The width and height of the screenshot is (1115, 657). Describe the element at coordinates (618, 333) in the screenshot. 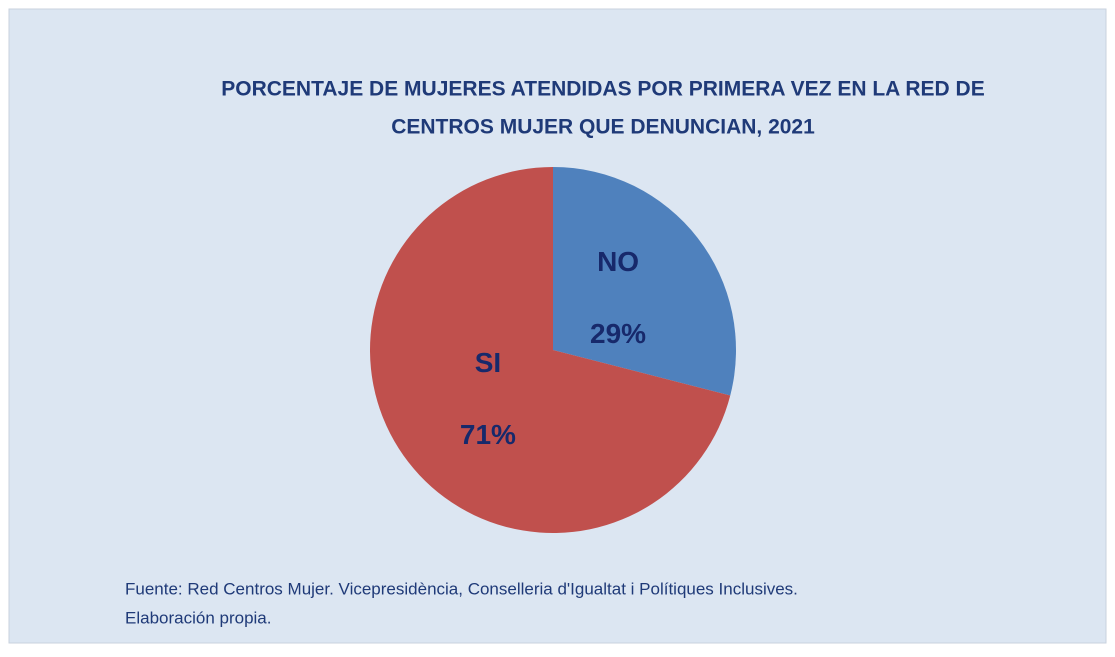

I see `slice-value-label: 29%` at that location.